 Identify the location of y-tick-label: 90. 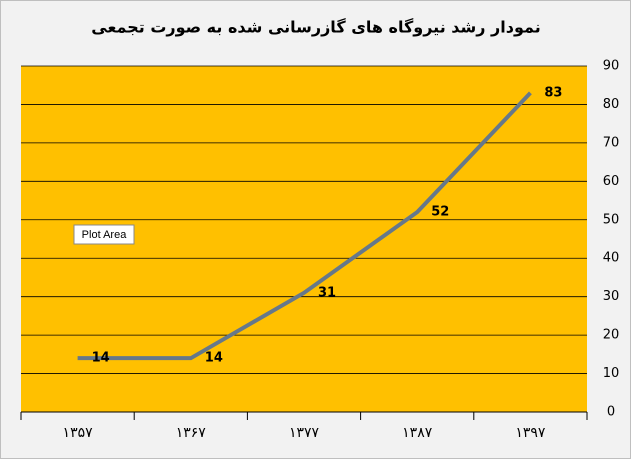
(611, 66).